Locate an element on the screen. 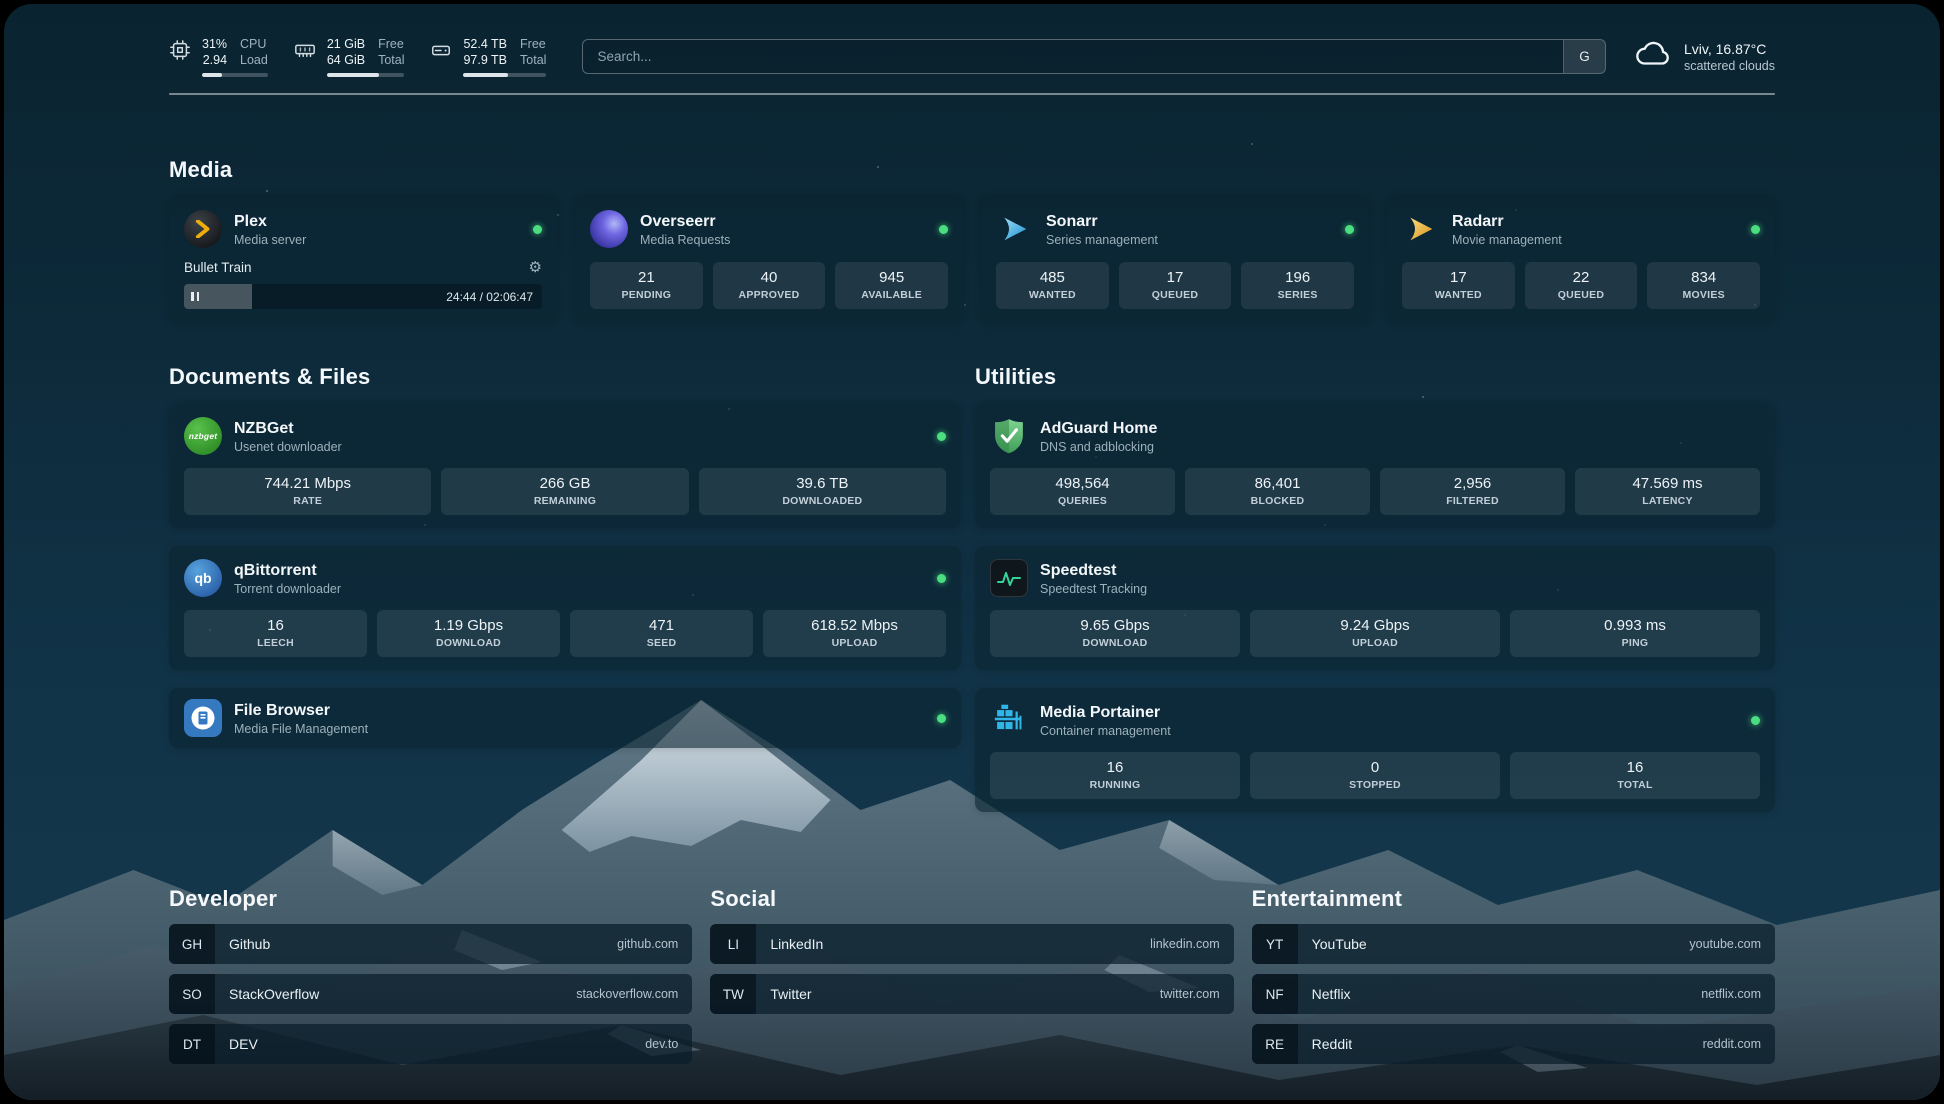 The image size is (1944, 1104). service-card-filebrowser: File Browser Media File Management is located at coordinates (565, 718).